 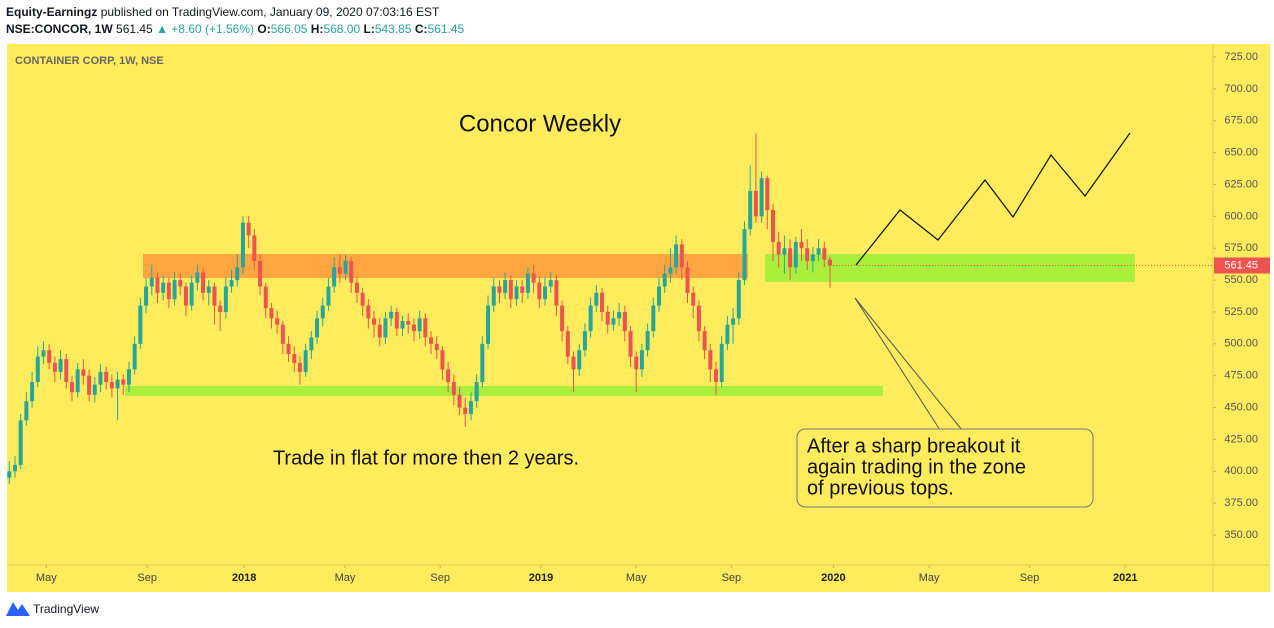 What do you see at coordinates (421, 29) in the screenshot?
I see `q-label: C:` at bounding box center [421, 29].